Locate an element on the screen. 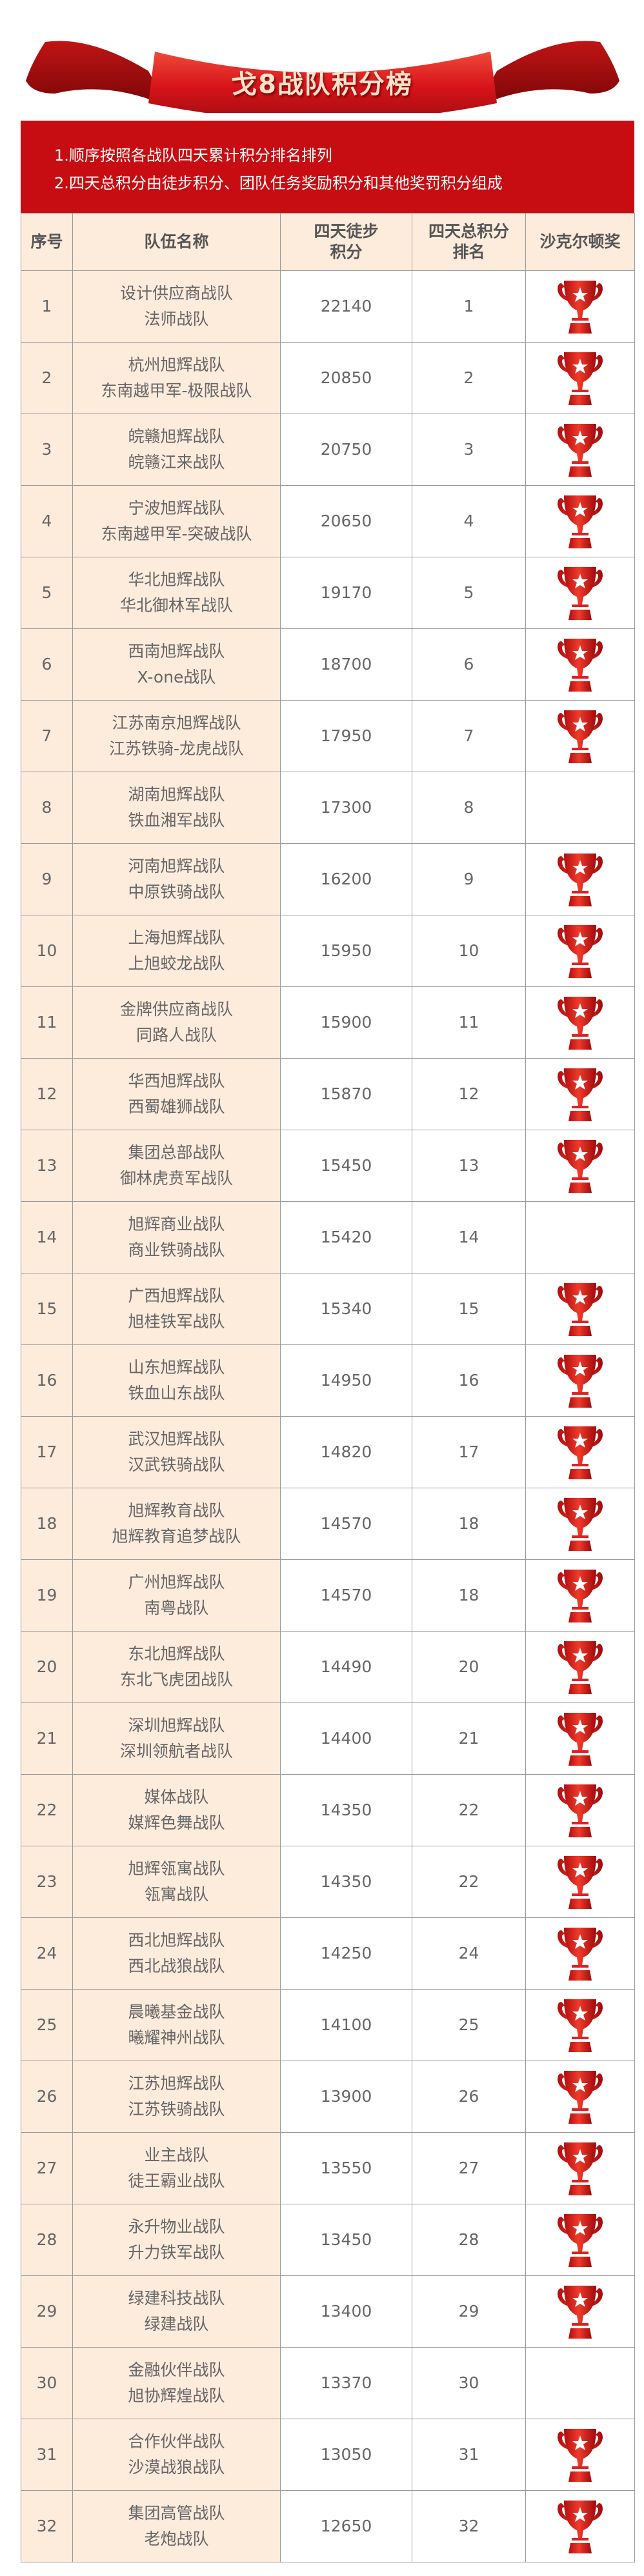 The image size is (644, 2576). walk-score: 20650 is located at coordinates (346, 521).